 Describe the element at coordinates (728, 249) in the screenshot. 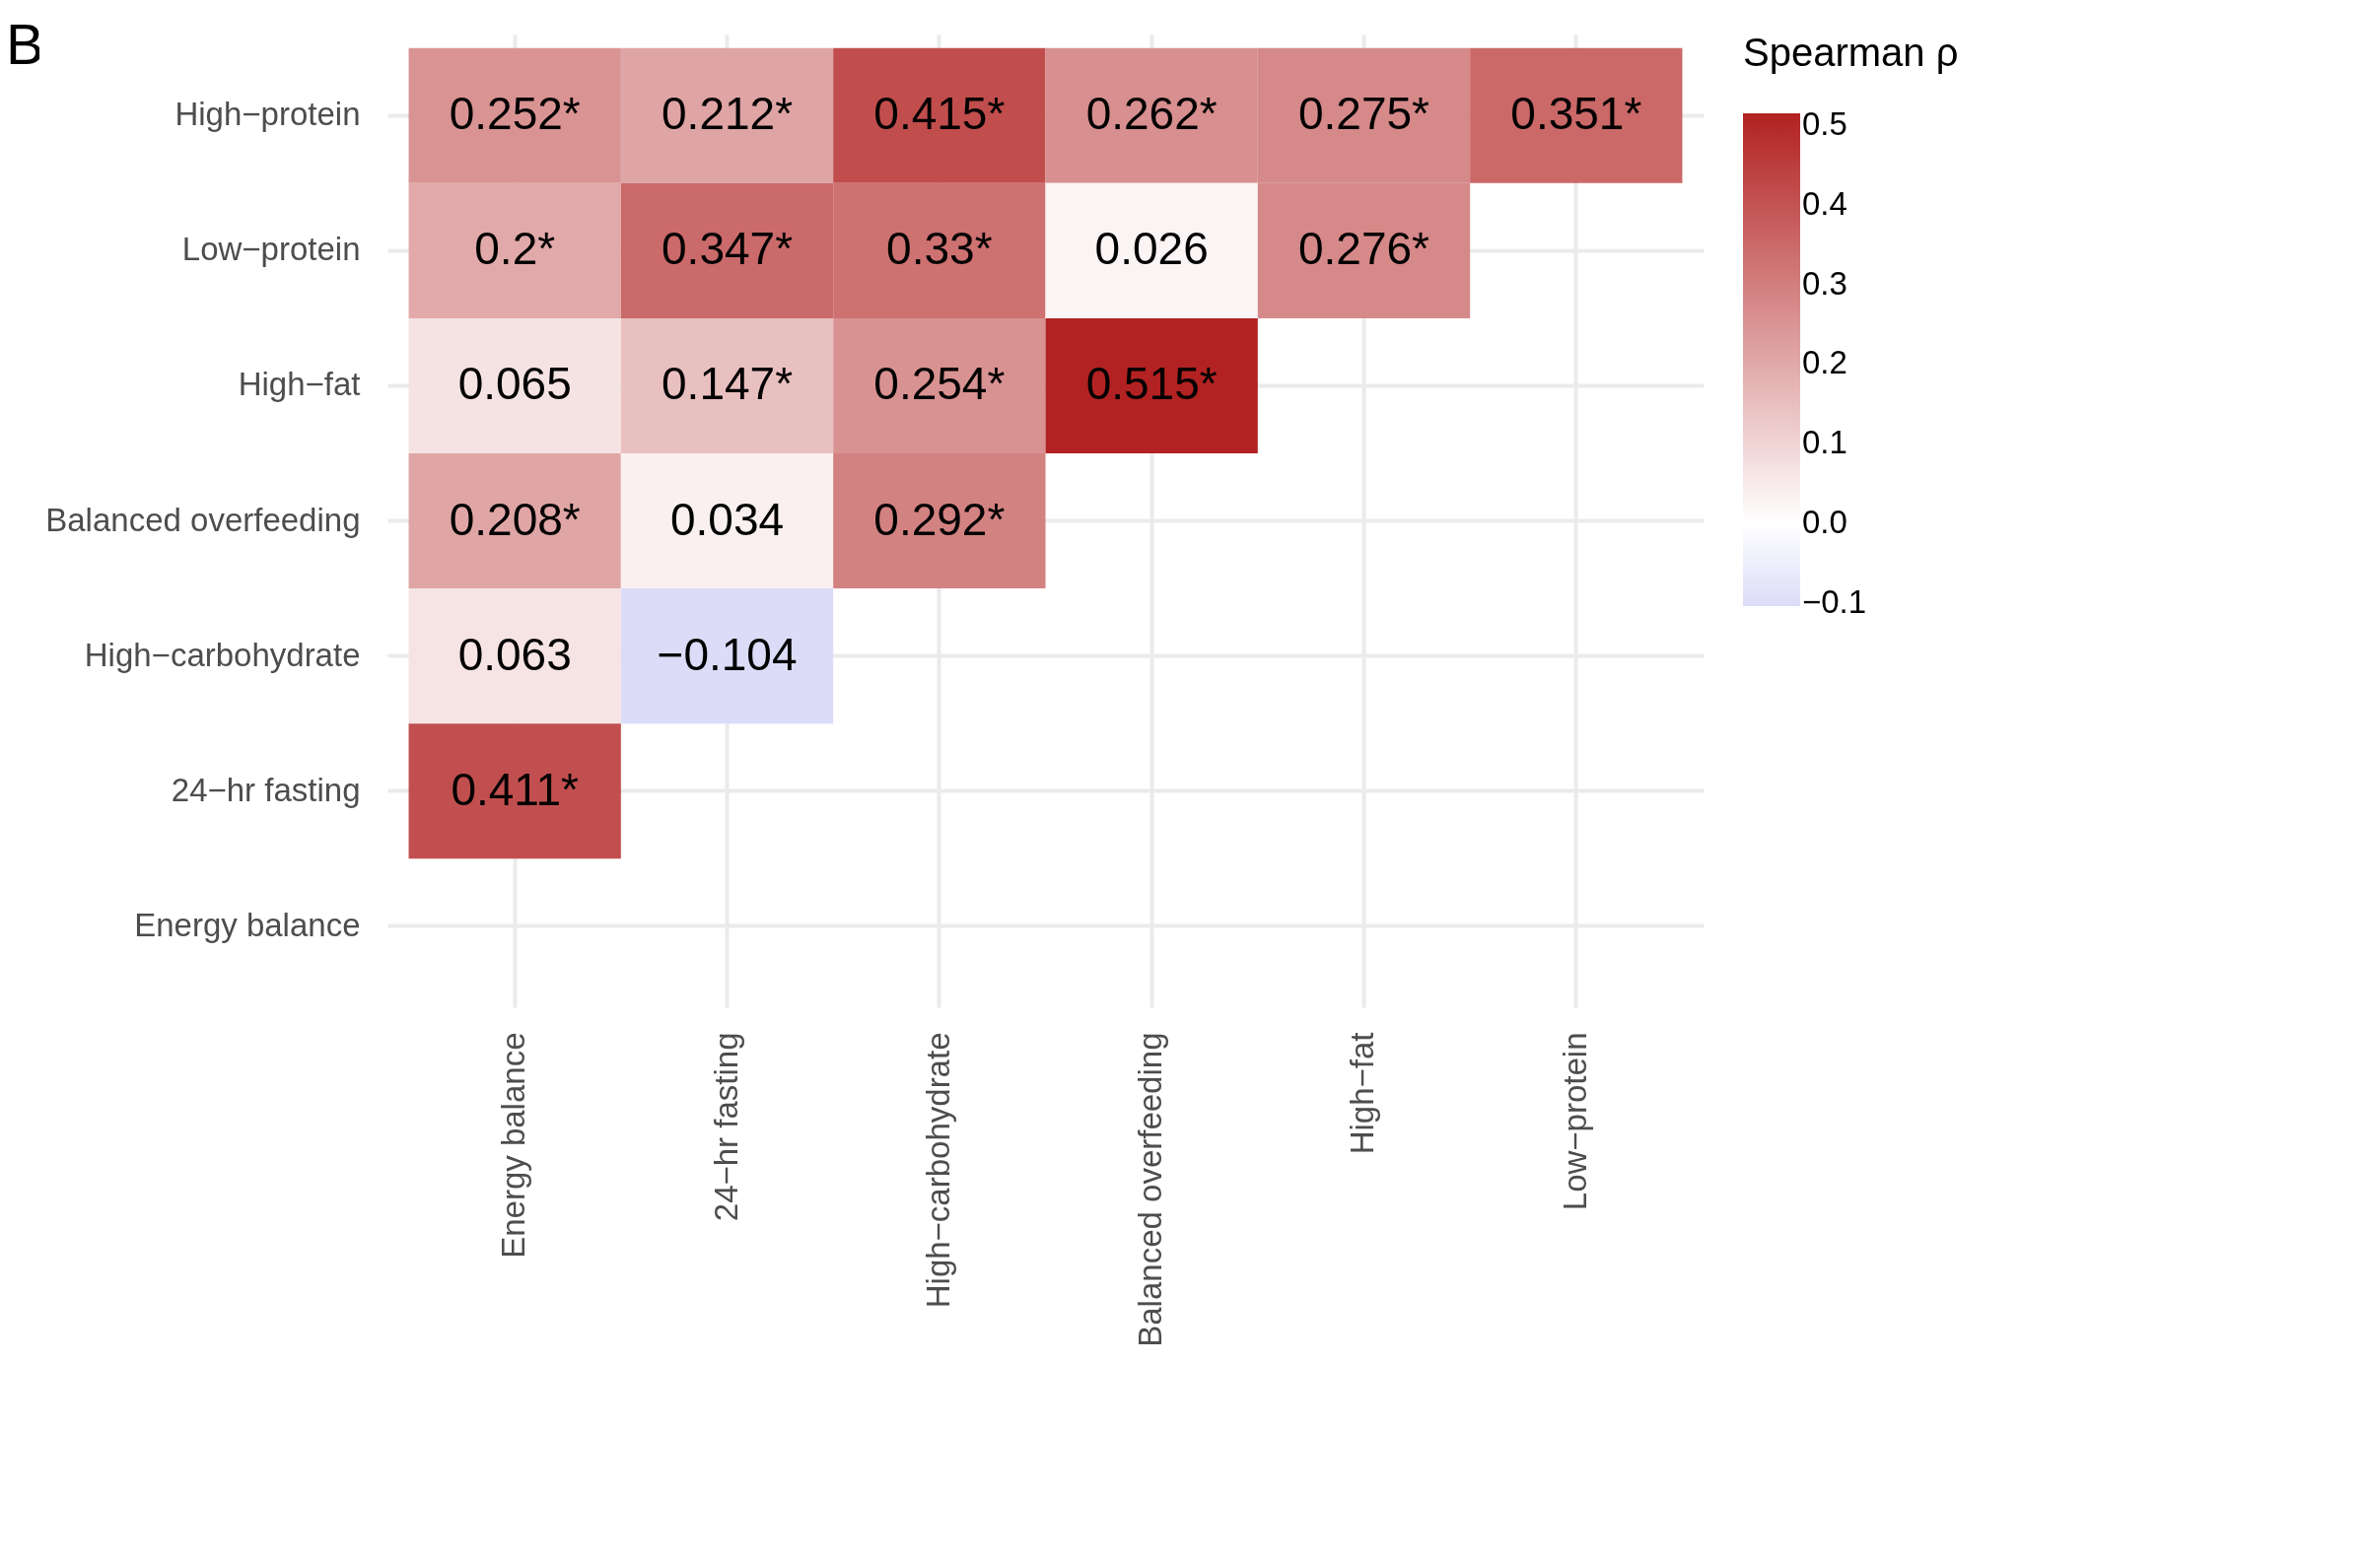

I see `data-label: 0.347*` at that location.